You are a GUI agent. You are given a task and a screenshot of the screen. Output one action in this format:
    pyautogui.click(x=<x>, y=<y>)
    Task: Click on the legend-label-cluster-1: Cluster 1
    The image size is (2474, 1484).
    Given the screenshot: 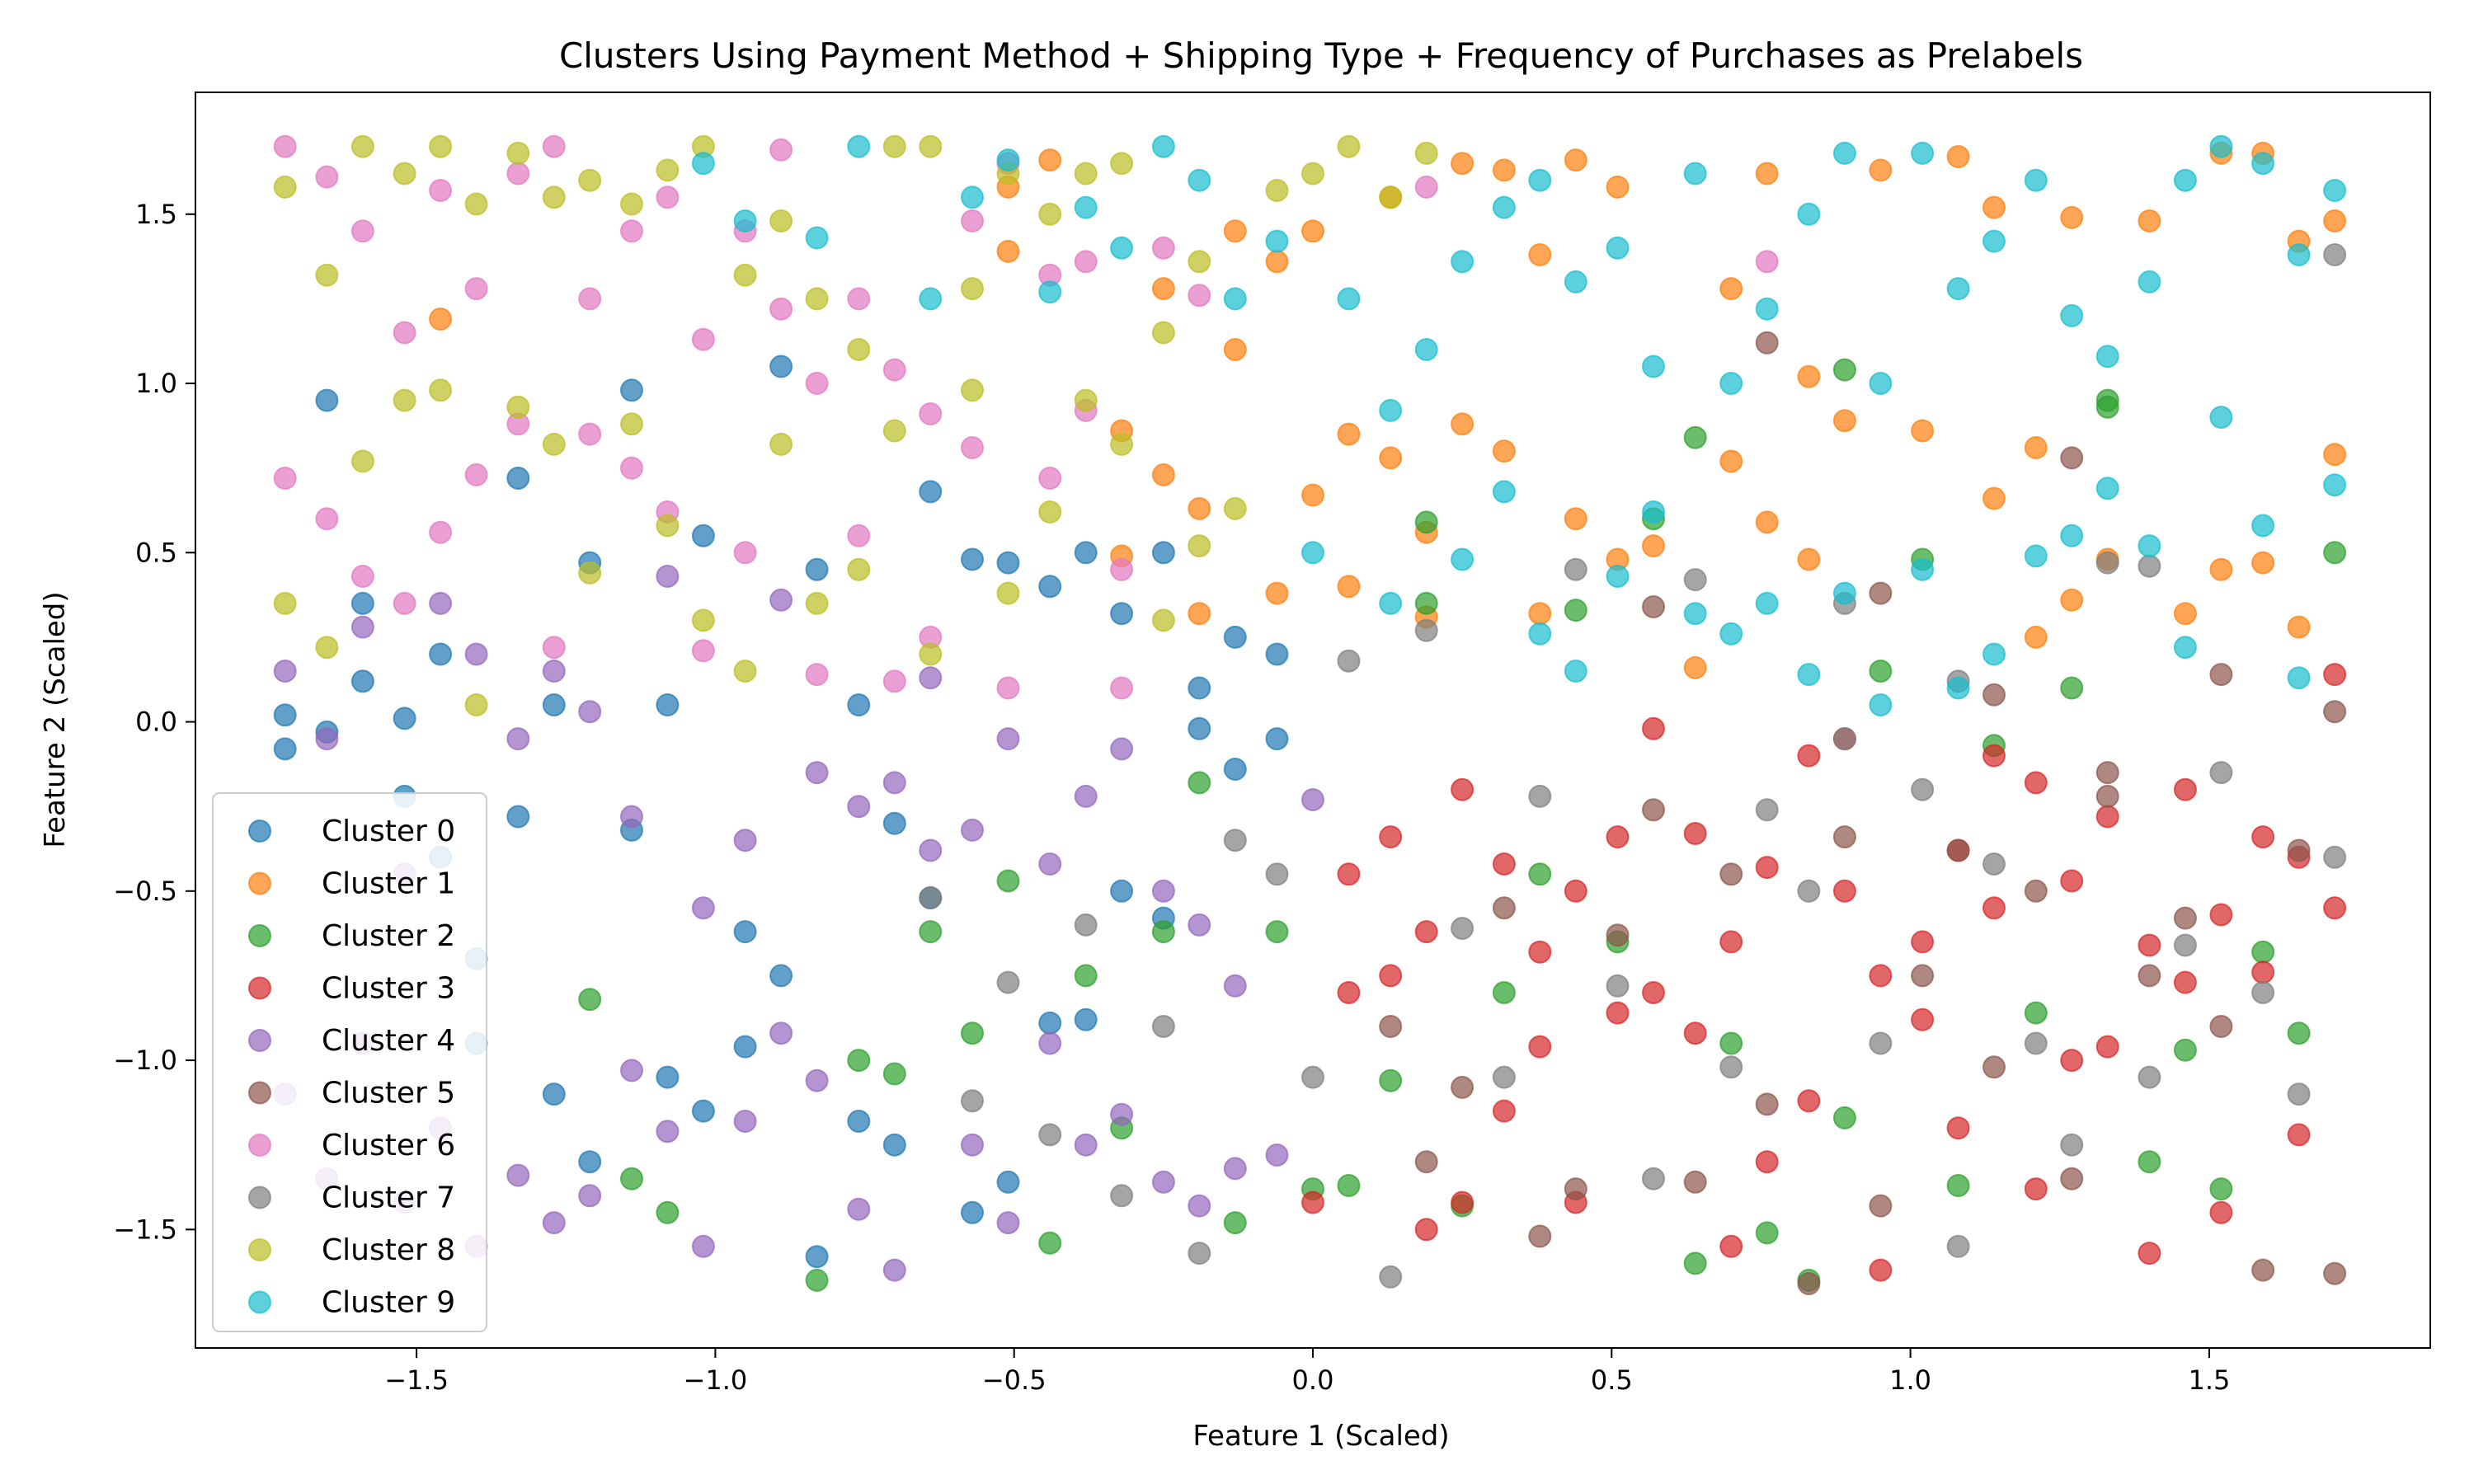 What is the action you would take?
    pyautogui.click(x=388, y=884)
    